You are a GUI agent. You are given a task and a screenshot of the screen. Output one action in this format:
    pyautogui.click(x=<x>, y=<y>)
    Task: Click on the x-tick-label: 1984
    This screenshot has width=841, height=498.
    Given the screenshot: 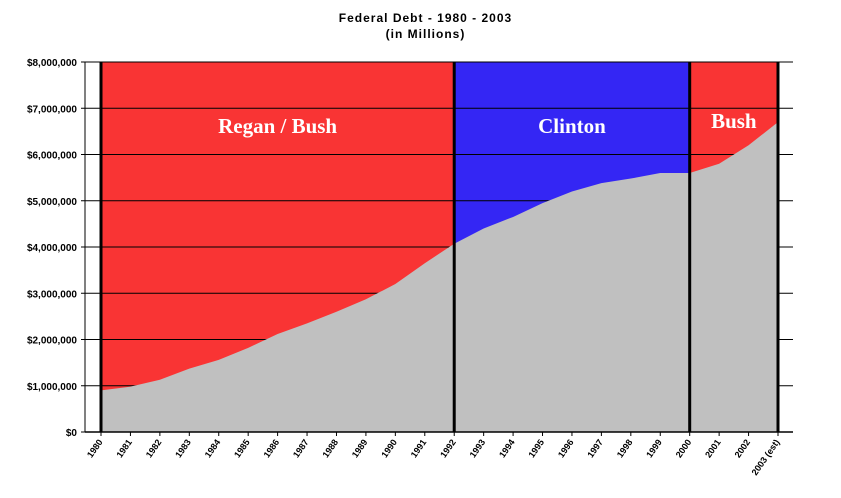 What is the action you would take?
    pyautogui.click(x=213, y=448)
    